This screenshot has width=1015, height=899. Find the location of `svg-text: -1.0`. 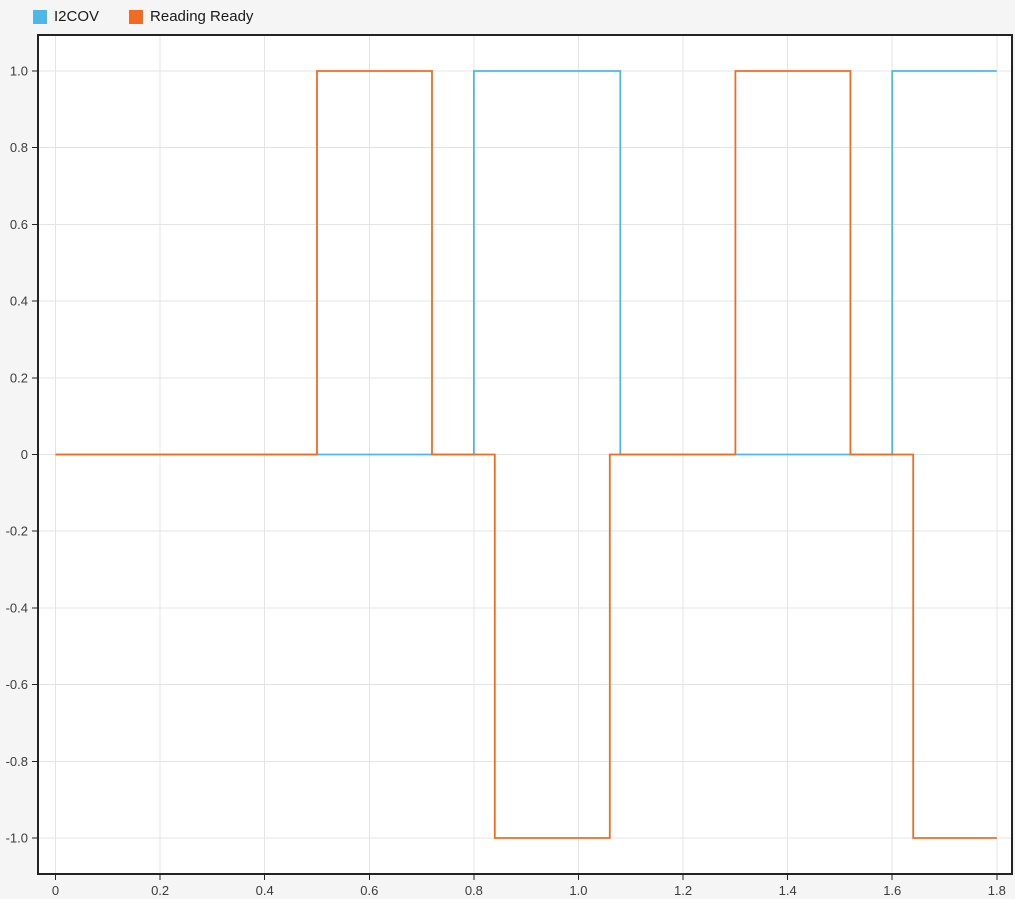

svg-text: -1.0 is located at coordinates (17, 837).